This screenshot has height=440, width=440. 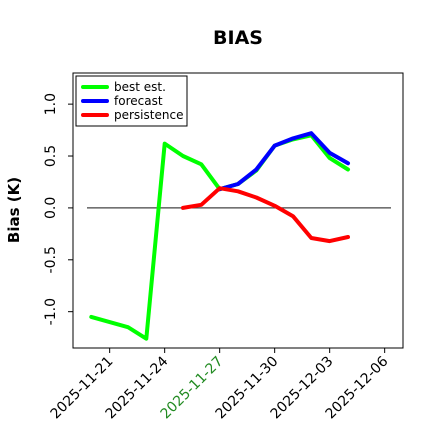 What do you see at coordinates (148, 115) in the screenshot?
I see `legend-entry: persistence` at bounding box center [148, 115].